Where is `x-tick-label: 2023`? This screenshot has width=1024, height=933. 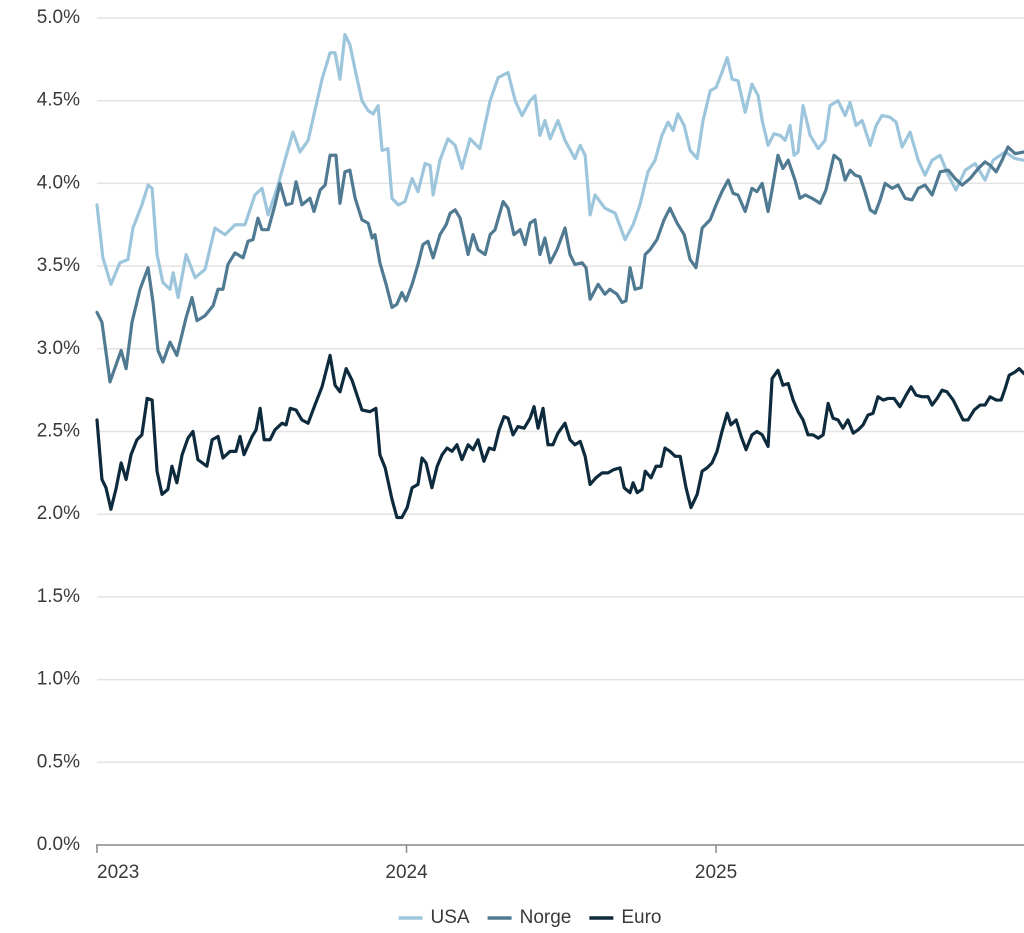
x-tick-label: 2023 is located at coordinates (118, 872).